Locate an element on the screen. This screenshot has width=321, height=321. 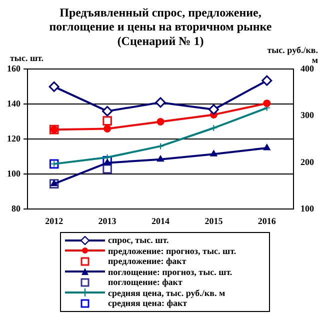
x-tick-label: 2013 is located at coordinates (107, 221).